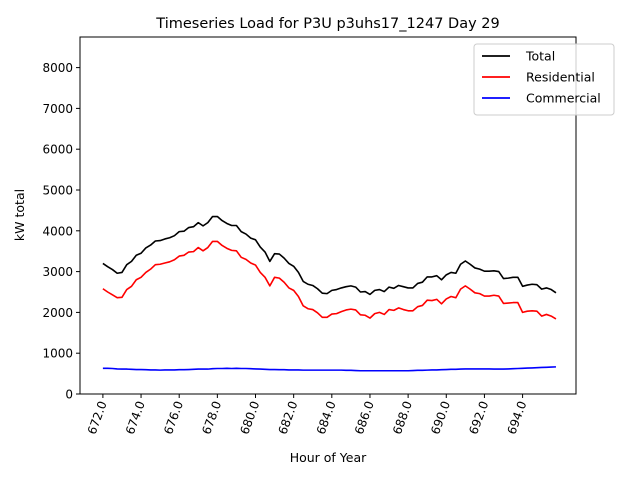 The width and height of the screenshot is (640, 480). Describe the element at coordinates (69, 395) in the screenshot. I see `y-tick-label: 0` at that location.